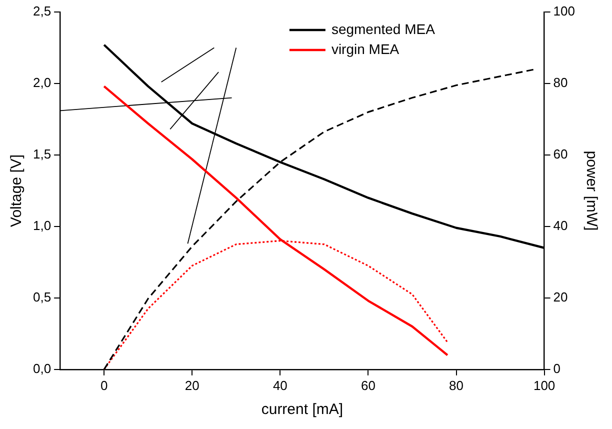 This screenshot has width=612, height=429. I want to click on x-tick-label: 100, so click(544, 385).